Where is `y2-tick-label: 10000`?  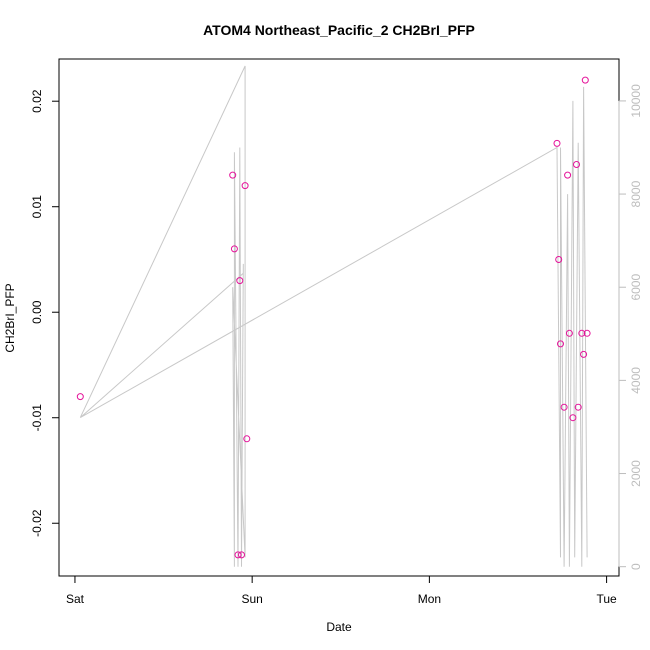
y2-tick-label: 10000 is located at coordinates (636, 101).